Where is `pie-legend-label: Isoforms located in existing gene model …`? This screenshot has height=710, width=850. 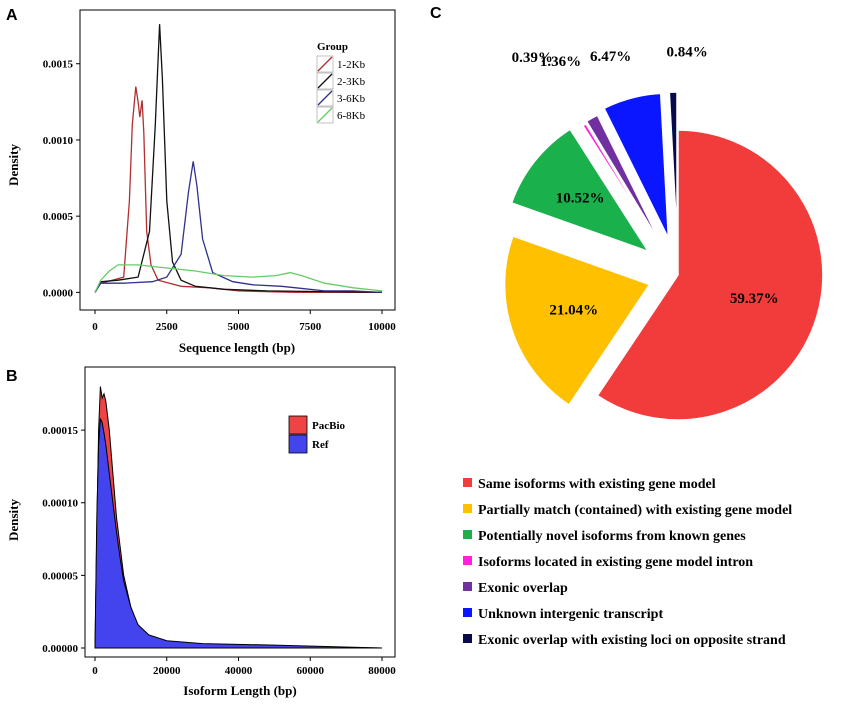 pie-legend-label: Isoforms located in existing gene model … is located at coordinates (615, 562).